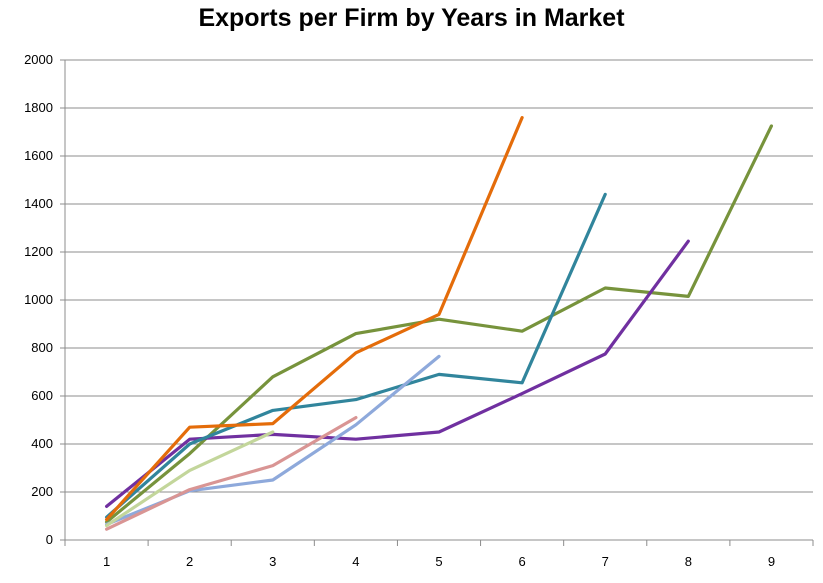 Image resolution: width=823 pixels, height=583 pixels. Describe the element at coordinates (42, 395) in the screenshot. I see `y-tick-label: 600` at that location.